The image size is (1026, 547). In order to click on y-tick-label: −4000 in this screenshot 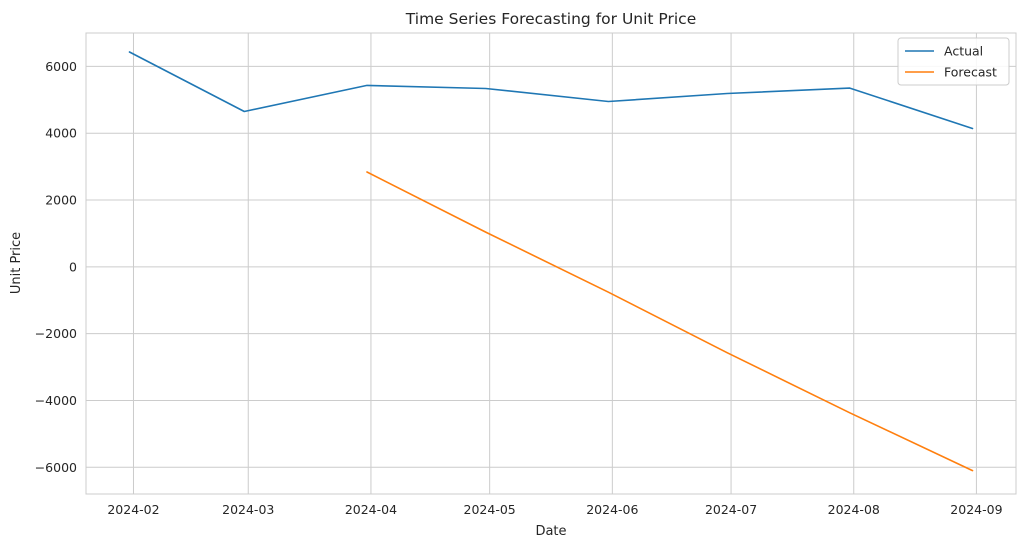, I will do `click(56, 400)`.